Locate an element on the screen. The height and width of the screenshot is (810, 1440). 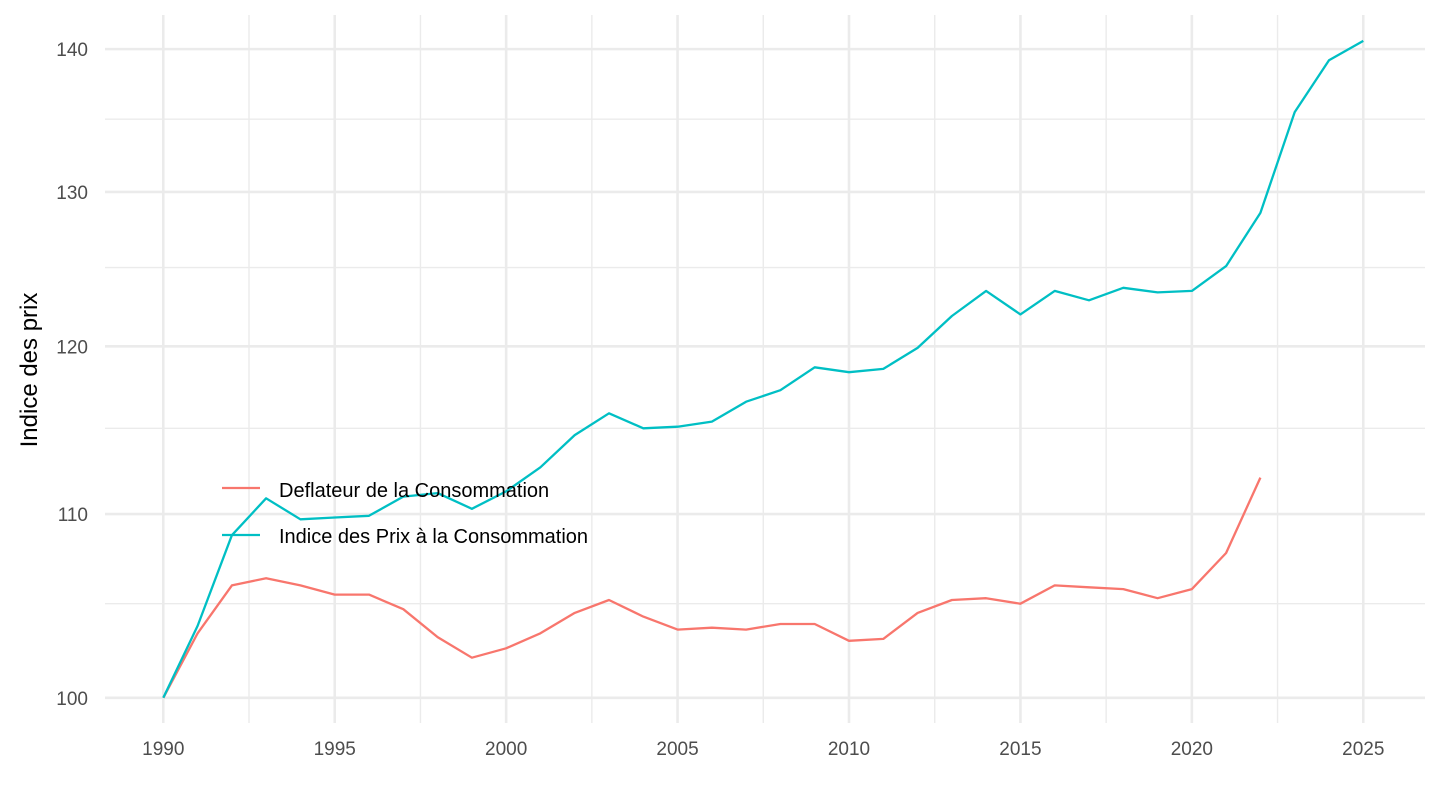
x-tick-label: 2005 is located at coordinates (677, 749).